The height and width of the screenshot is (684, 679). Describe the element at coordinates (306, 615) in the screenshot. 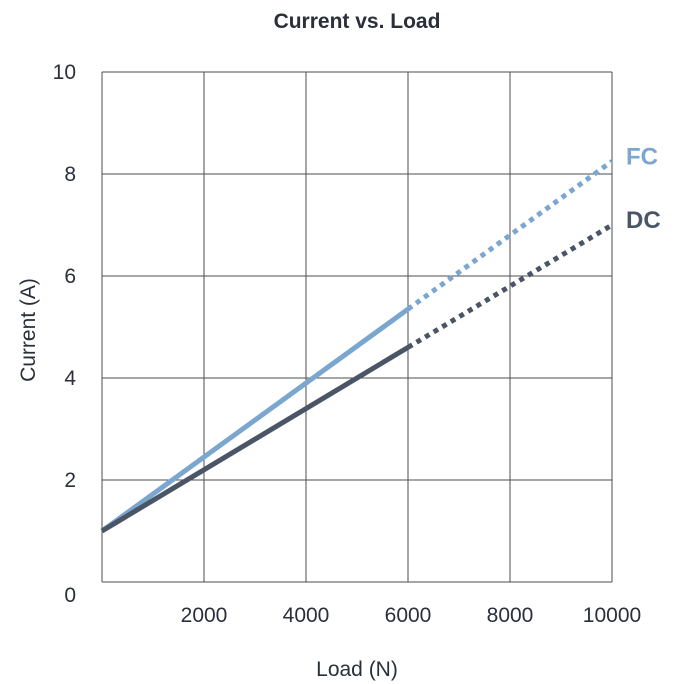

I see `x-tick-label: 4000` at that location.